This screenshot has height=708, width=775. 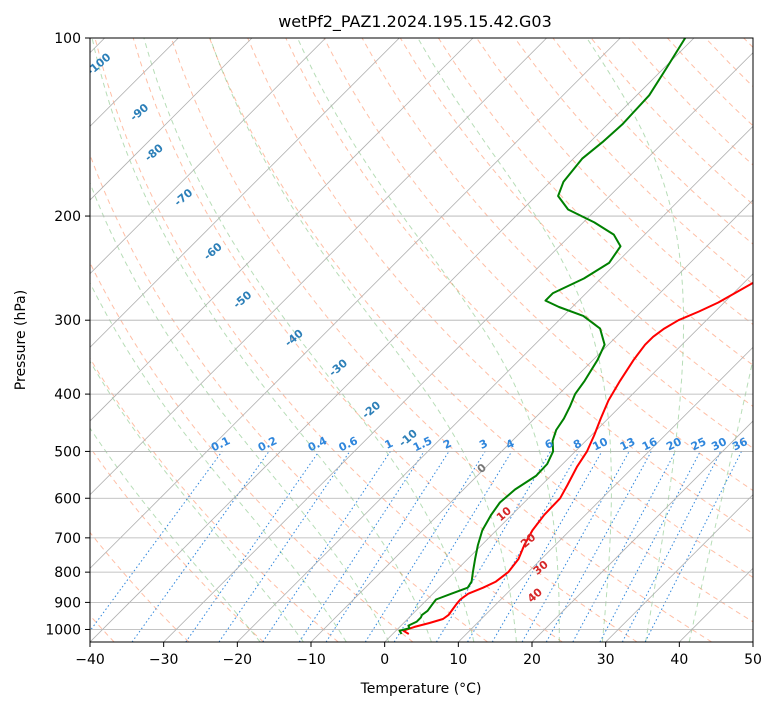 What do you see at coordinates (67, 39) in the screenshot?
I see `y-tick-label: 100` at bounding box center [67, 39].